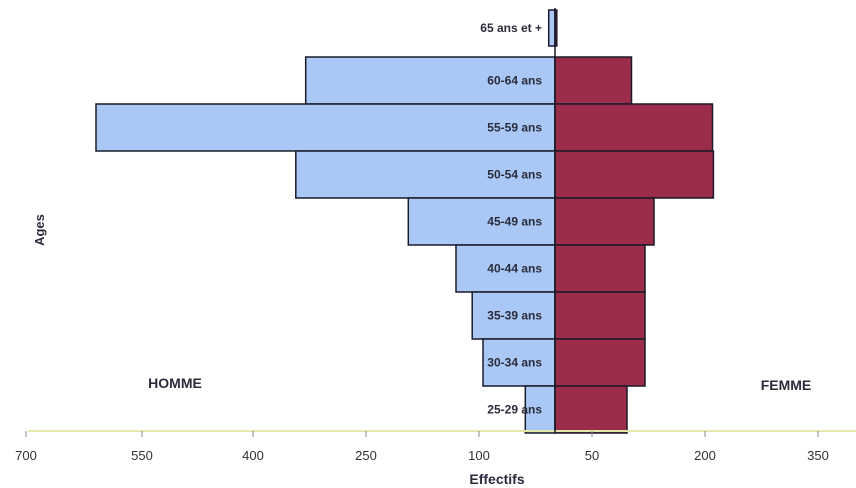 The width and height of the screenshot is (856, 488). What do you see at coordinates (479, 455) in the screenshot?
I see `x-tick-label-4: 100` at bounding box center [479, 455].